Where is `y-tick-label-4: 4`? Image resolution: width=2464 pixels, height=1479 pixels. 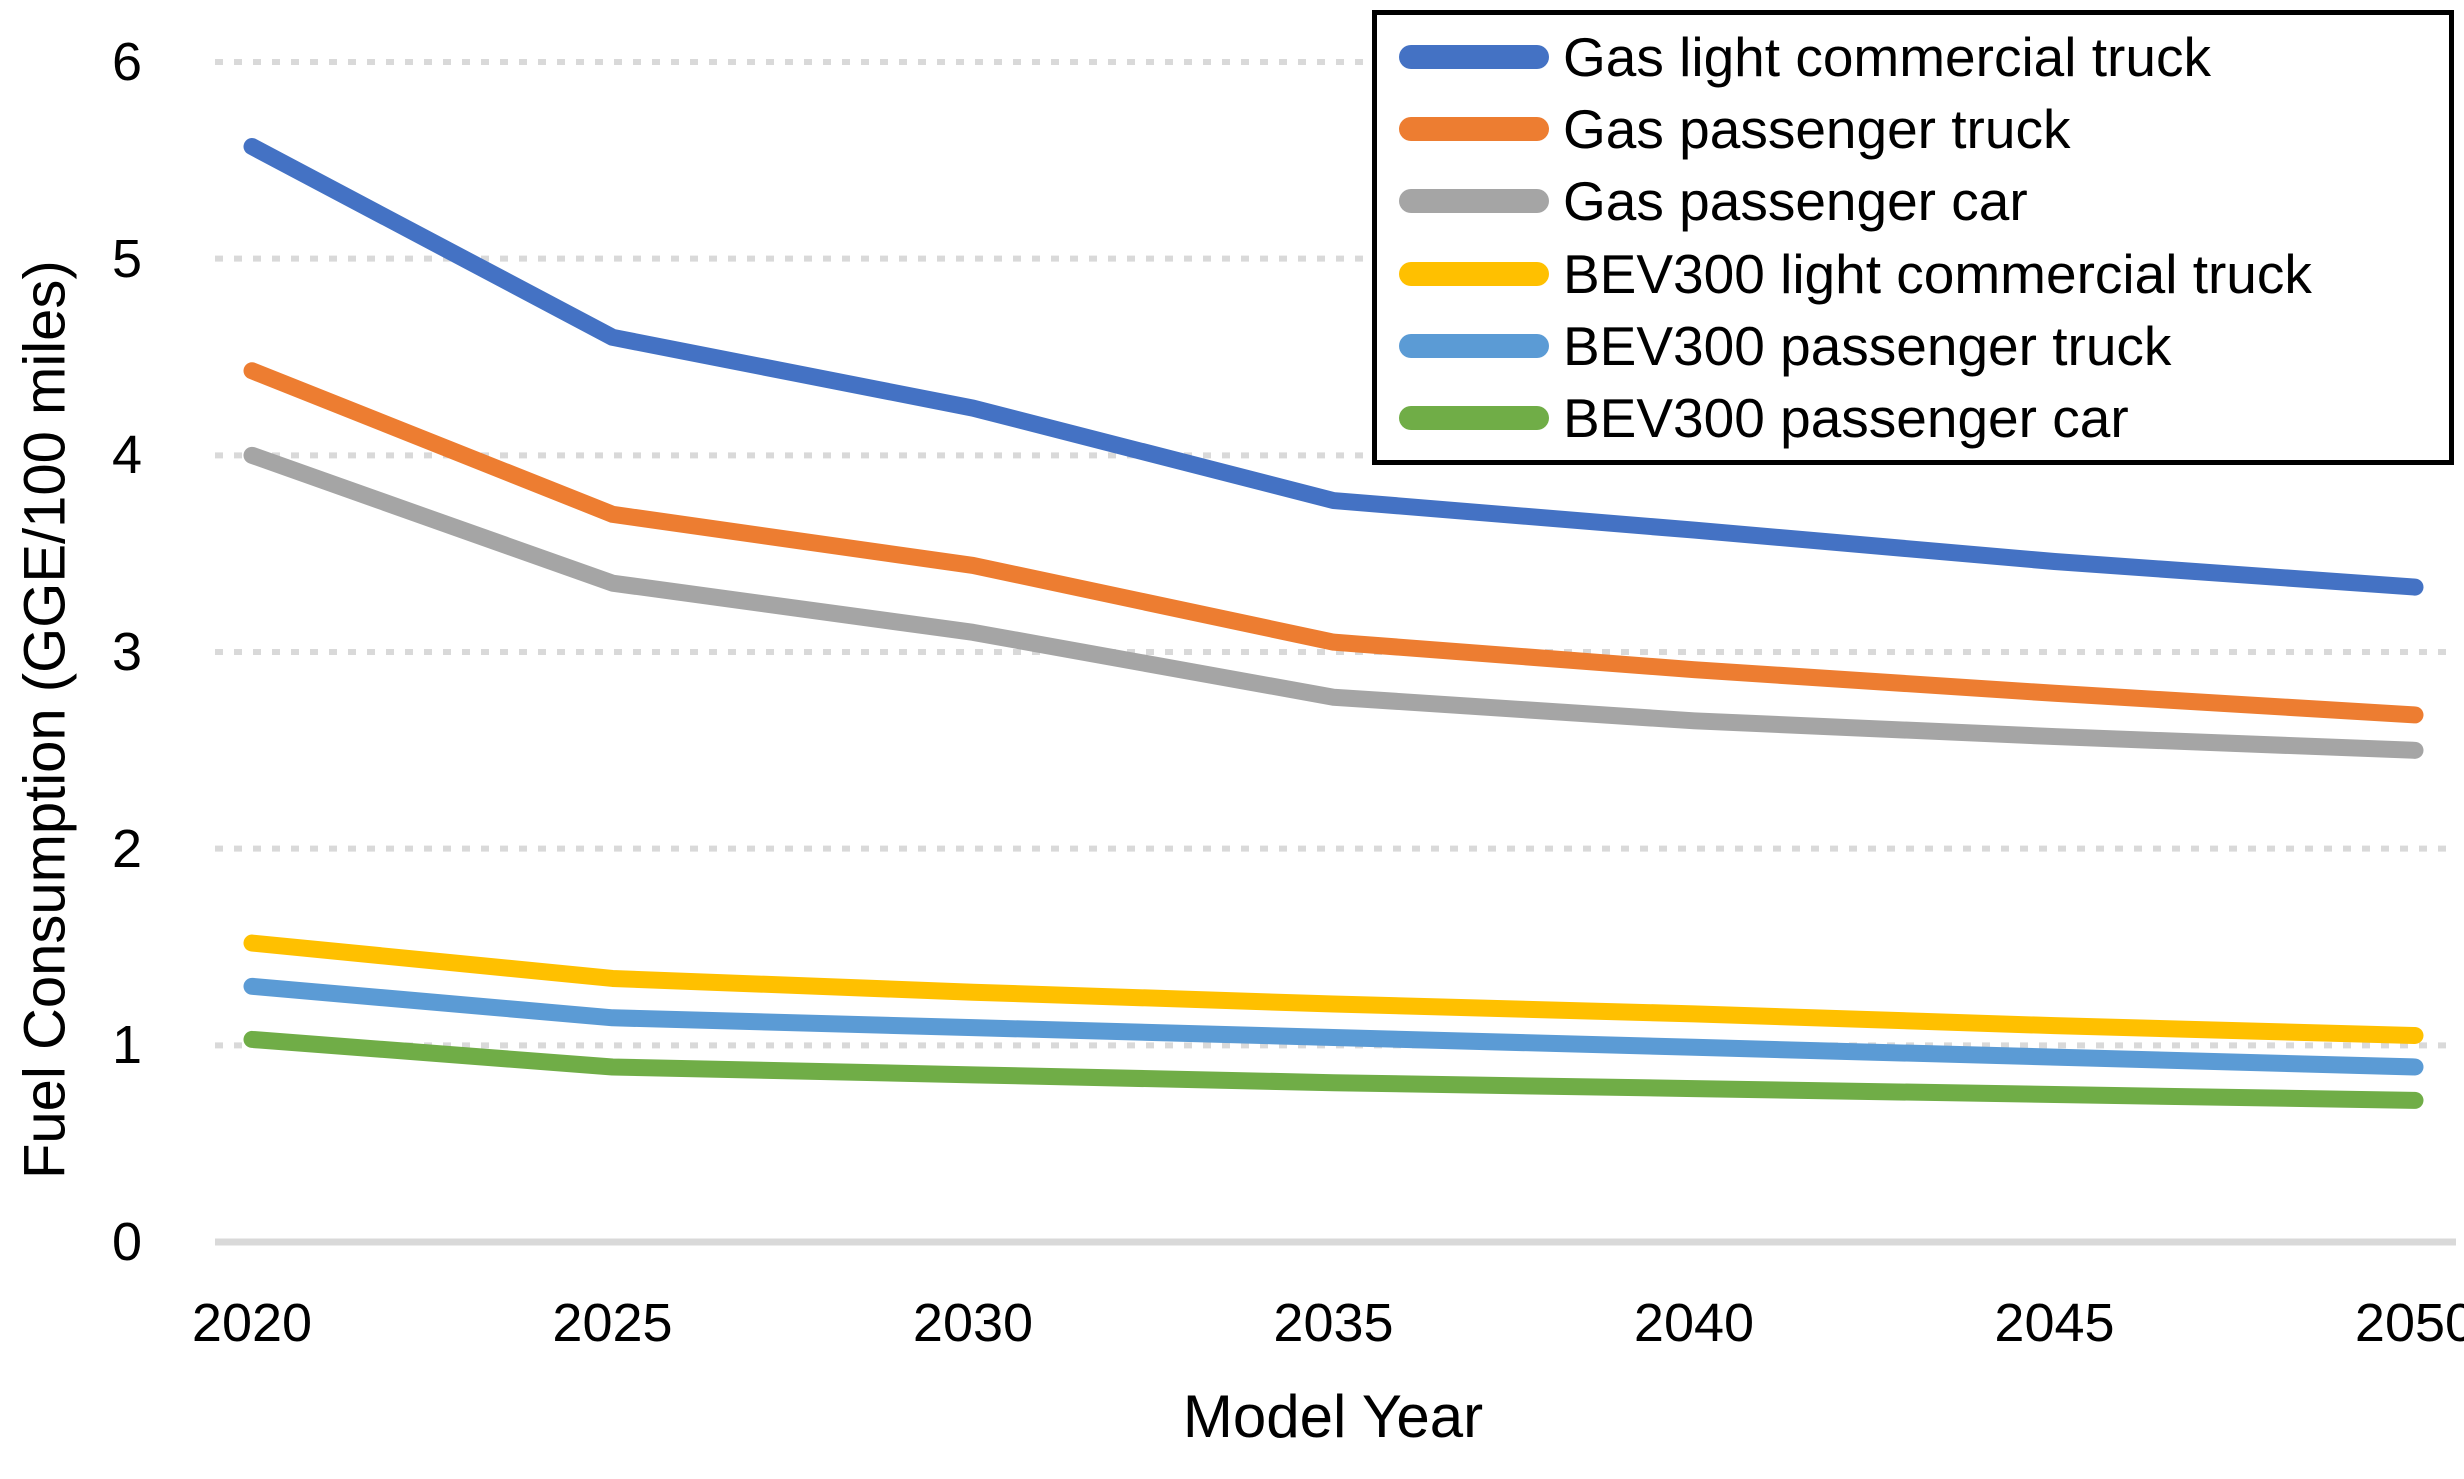
y-tick-label-4: 4 is located at coordinates (126, 455).